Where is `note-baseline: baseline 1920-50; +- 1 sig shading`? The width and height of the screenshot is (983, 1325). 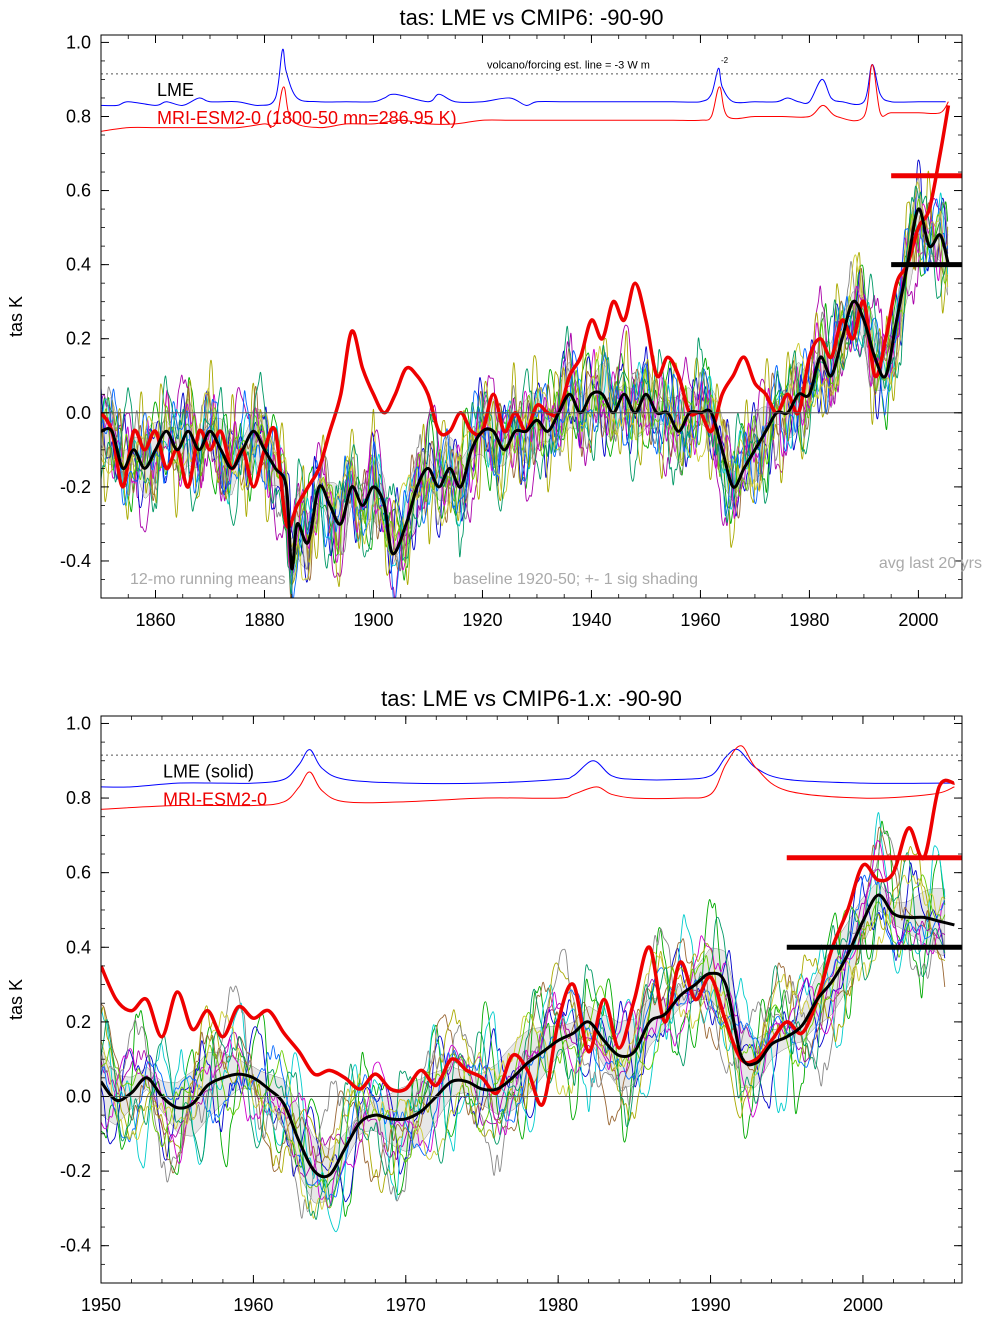
note-baseline: baseline 1920-50; +- 1 sig shading is located at coordinates (575, 579).